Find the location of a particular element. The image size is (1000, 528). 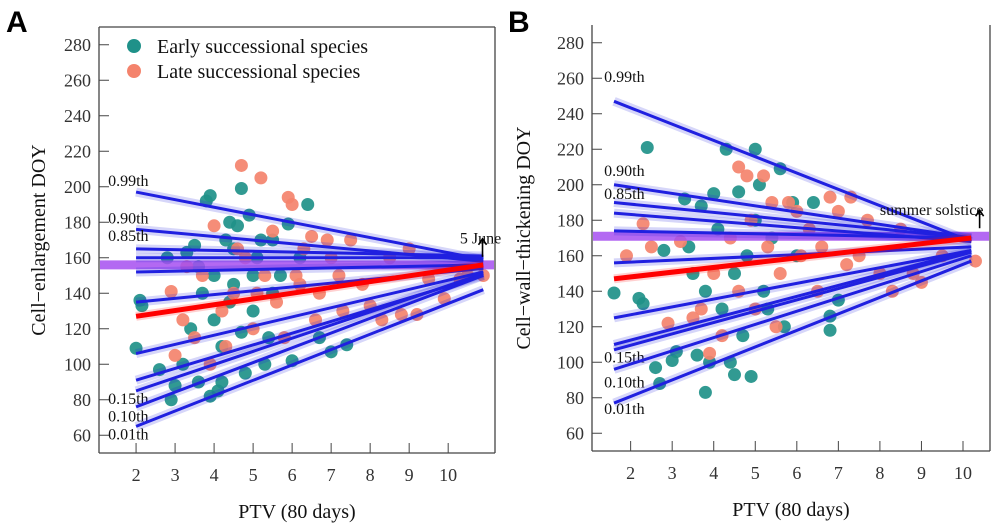

legend-entry: Early successional species is located at coordinates (262, 47).